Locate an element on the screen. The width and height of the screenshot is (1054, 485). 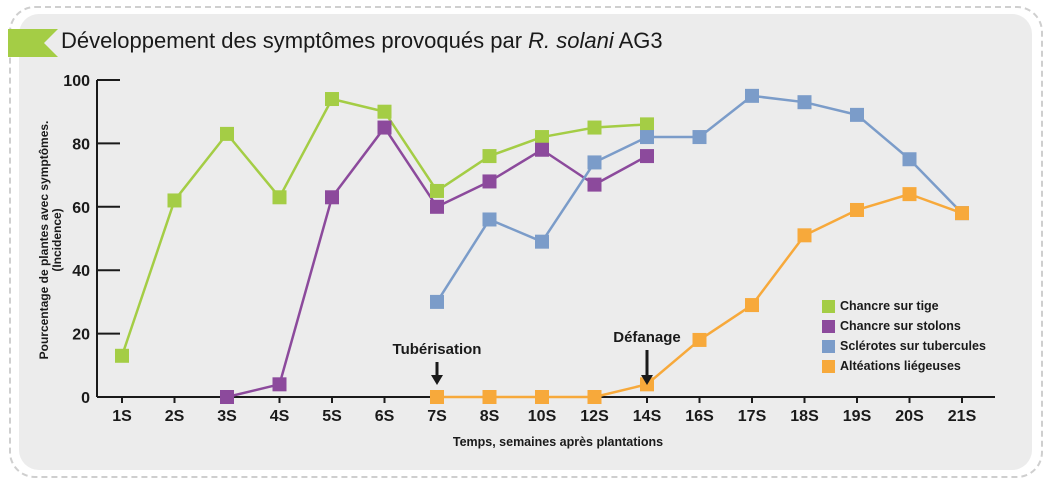
y-tick-label: 60 is located at coordinates (81, 208).